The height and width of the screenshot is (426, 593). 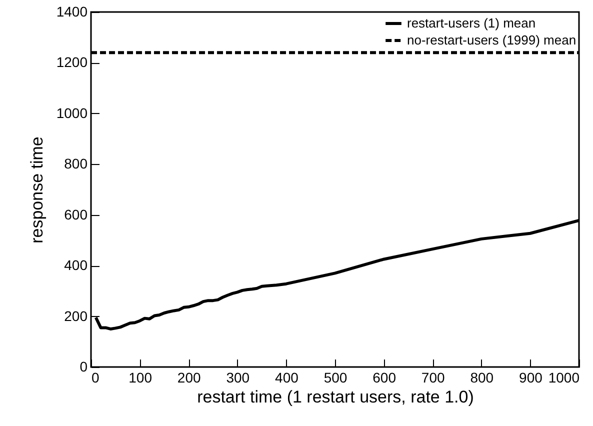 I want to click on y-tick-label: 1200, so click(x=72, y=62).